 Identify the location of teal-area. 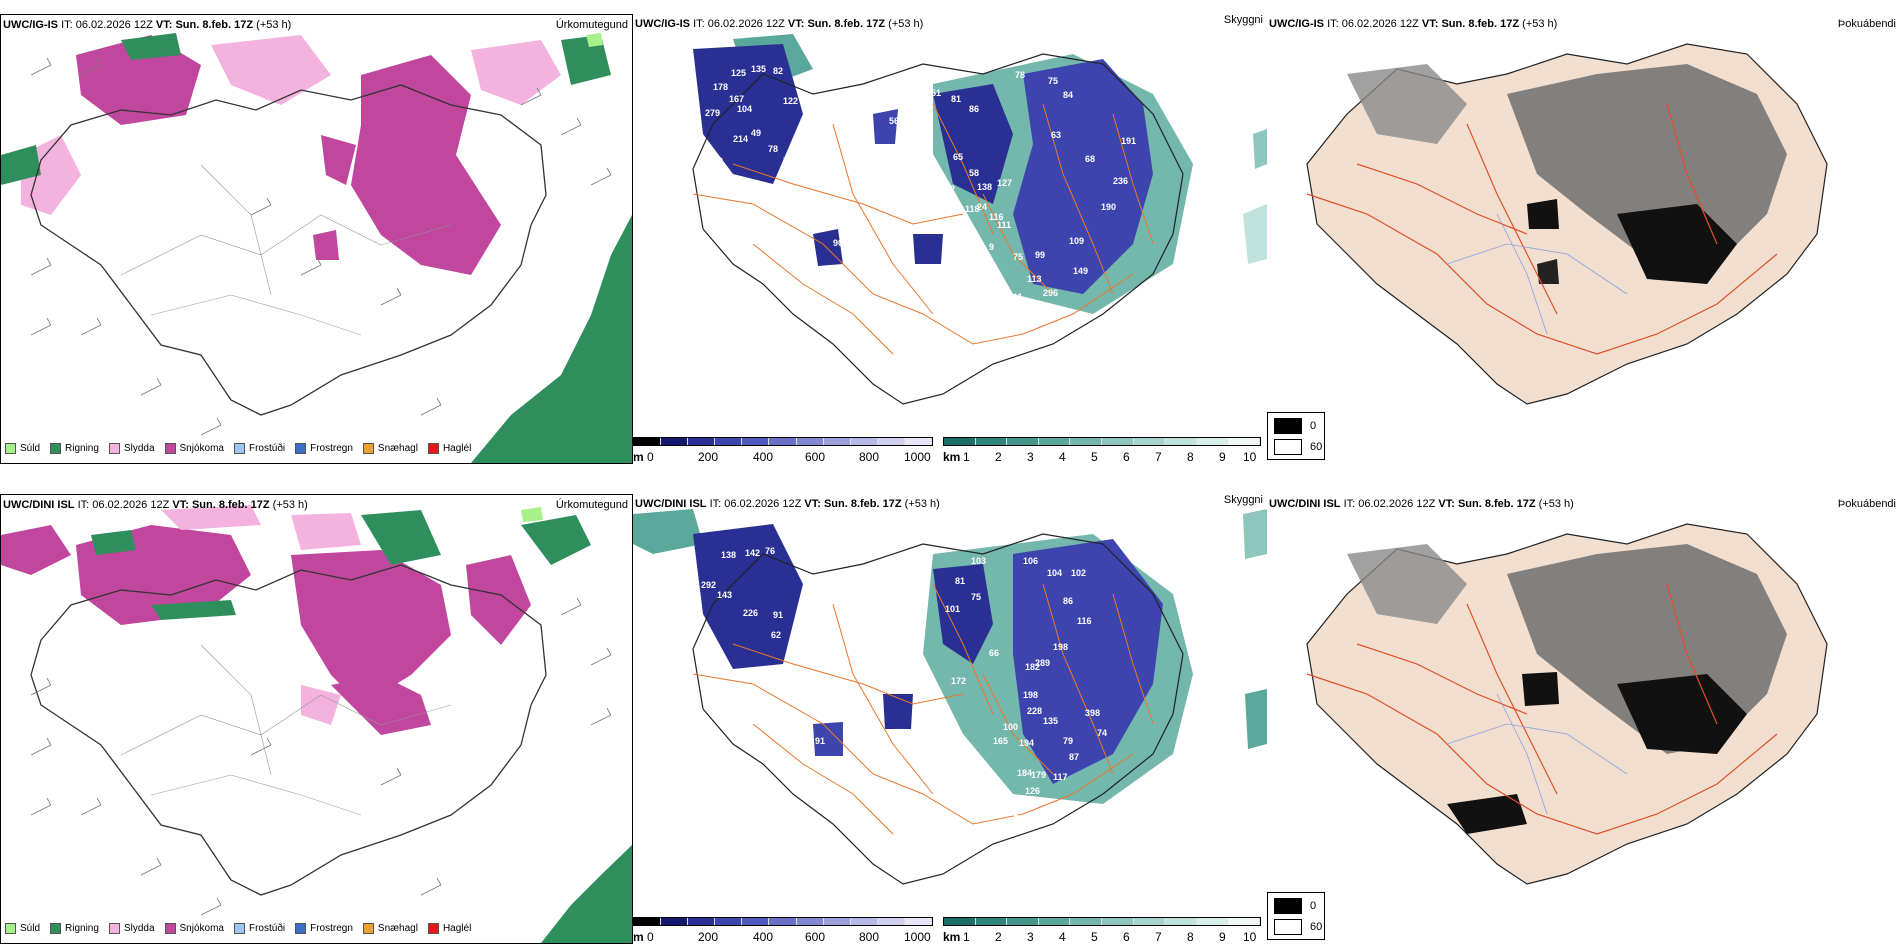
(1260, 149).